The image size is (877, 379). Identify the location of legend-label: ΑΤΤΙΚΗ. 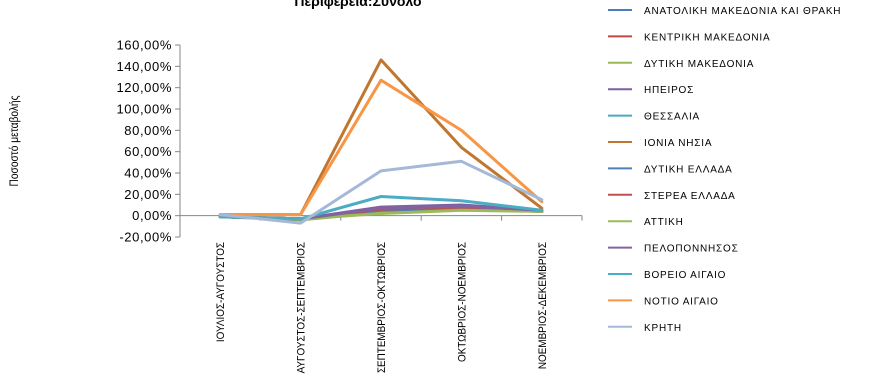
(664, 222).